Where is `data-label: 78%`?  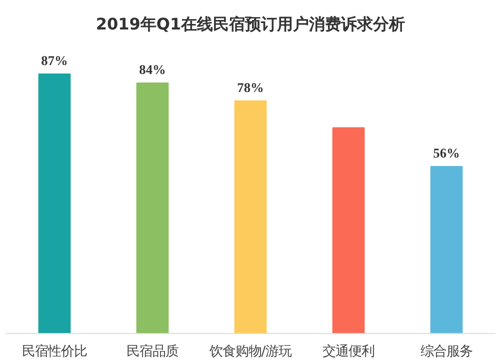 data-label: 78% is located at coordinates (250, 87).